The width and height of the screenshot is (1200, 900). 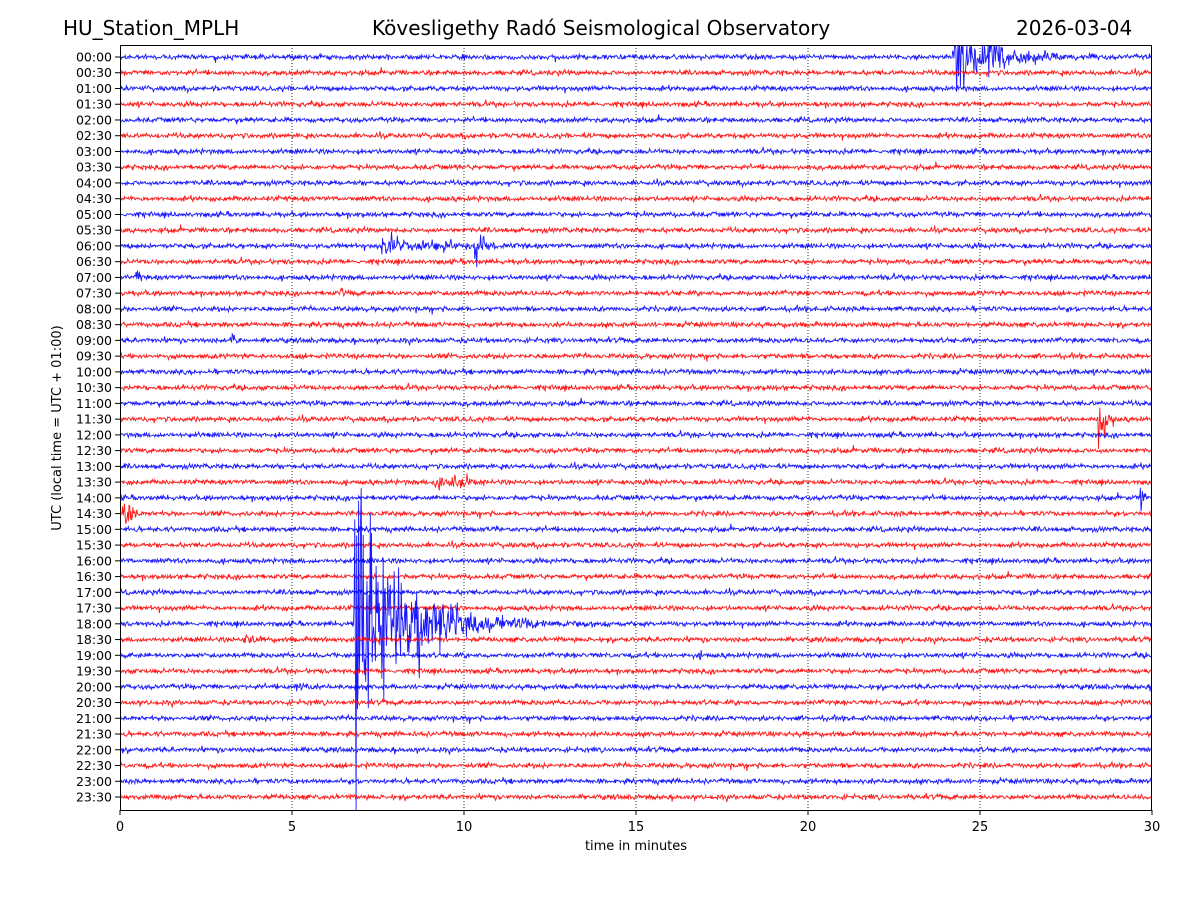 What do you see at coordinates (94, 419) in the screenshot?
I see `y-tick-label: 11:30` at bounding box center [94, 419].